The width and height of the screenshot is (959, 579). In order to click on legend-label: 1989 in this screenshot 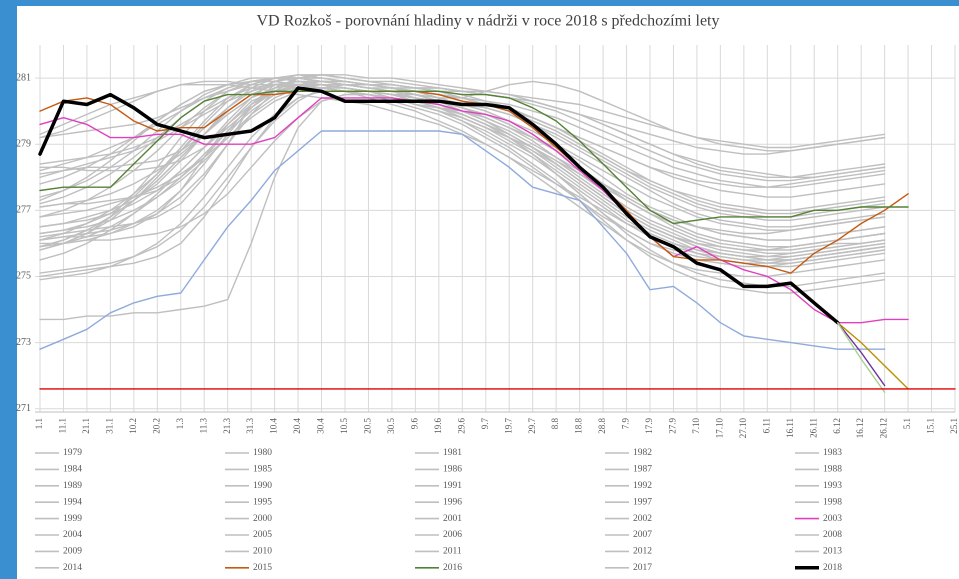, I will do `click(72, 486)`.